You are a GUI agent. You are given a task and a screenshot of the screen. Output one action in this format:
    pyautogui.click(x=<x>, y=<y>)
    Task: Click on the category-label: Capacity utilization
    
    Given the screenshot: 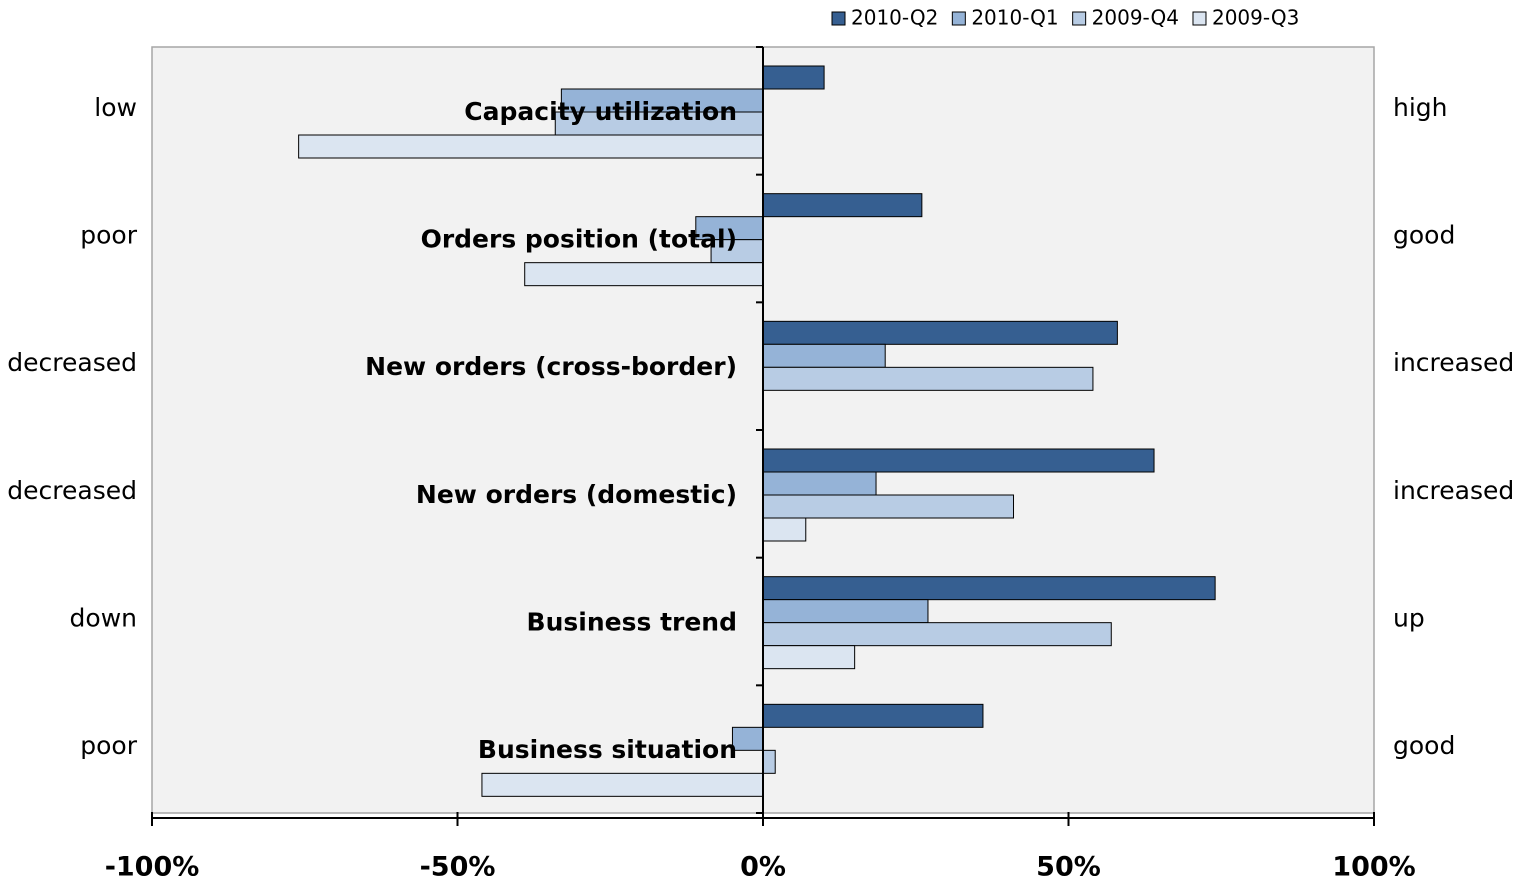 What is the action you would take?
    pyautogui.click(x=600, y=111)
    